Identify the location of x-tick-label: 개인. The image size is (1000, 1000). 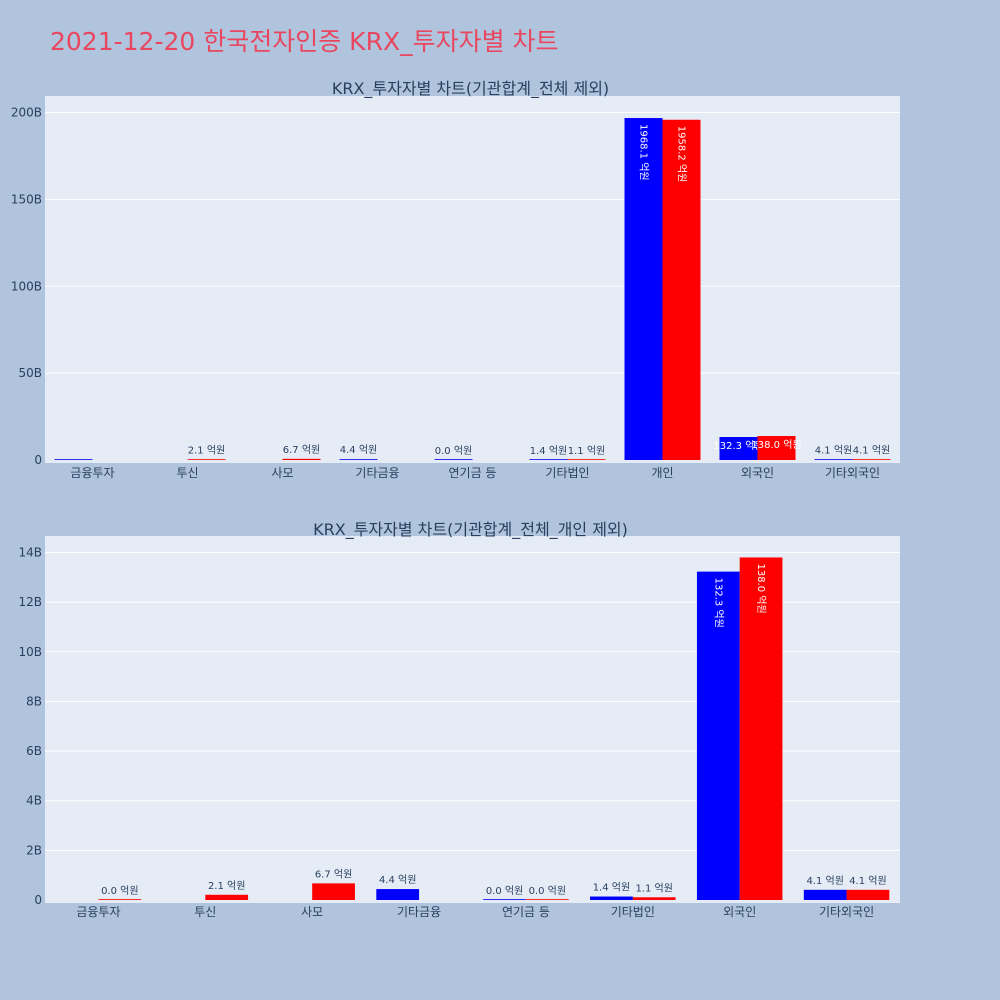
(662, 473).